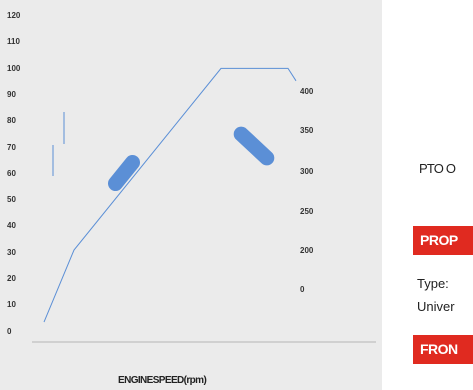  What do you see at coordinates (11, 94) in the screenshot?
I see `y-tick-label: 90` at bounding box center [11, 94].